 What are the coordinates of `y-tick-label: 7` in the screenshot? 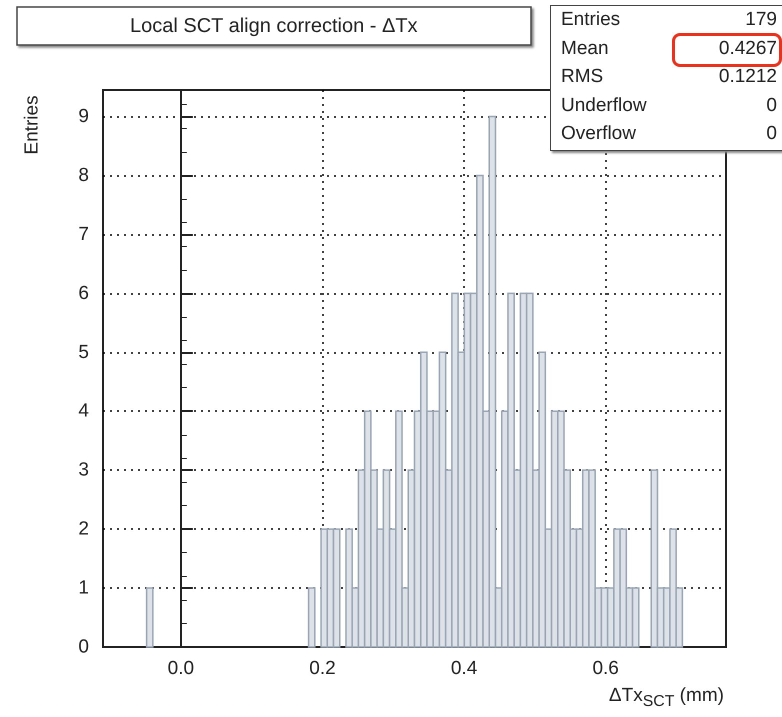 It's located at (83, 234).